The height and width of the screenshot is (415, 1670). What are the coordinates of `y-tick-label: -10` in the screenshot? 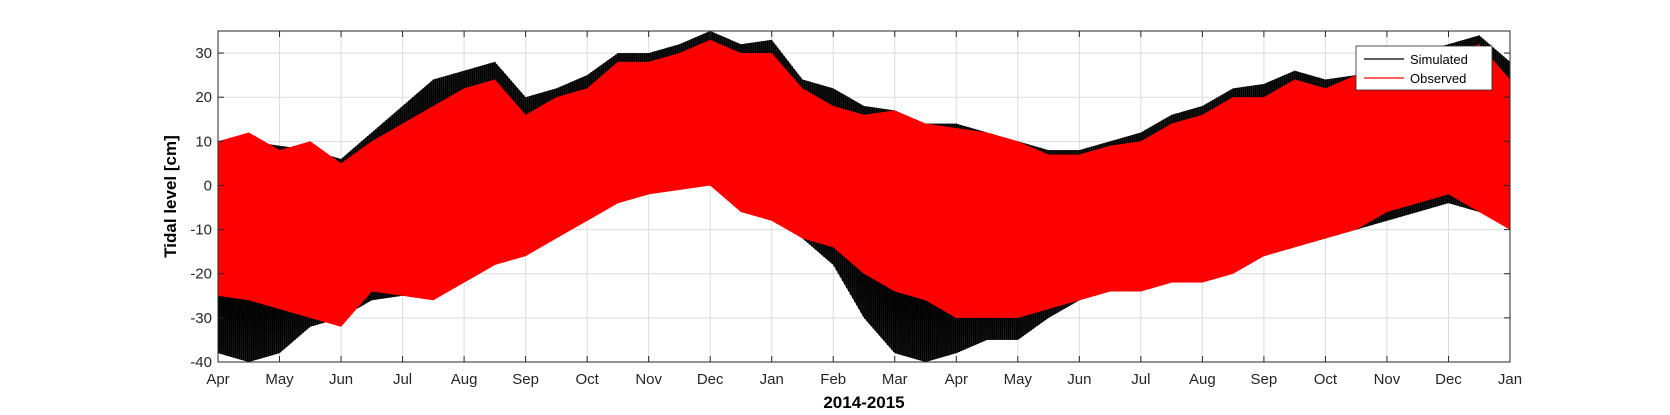 It's located at (201, 230).